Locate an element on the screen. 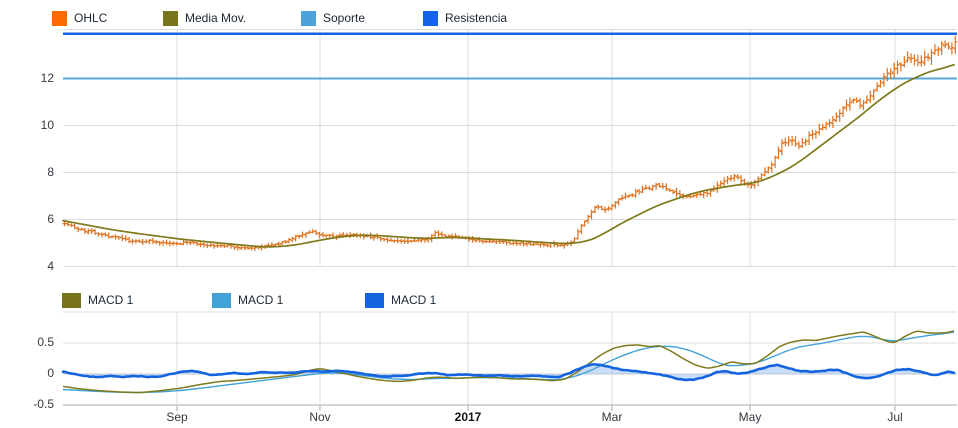 This screenshot has height=428, width=958. legend-item-macd-hist: MACD 1 is located at coordinates (400, 300).